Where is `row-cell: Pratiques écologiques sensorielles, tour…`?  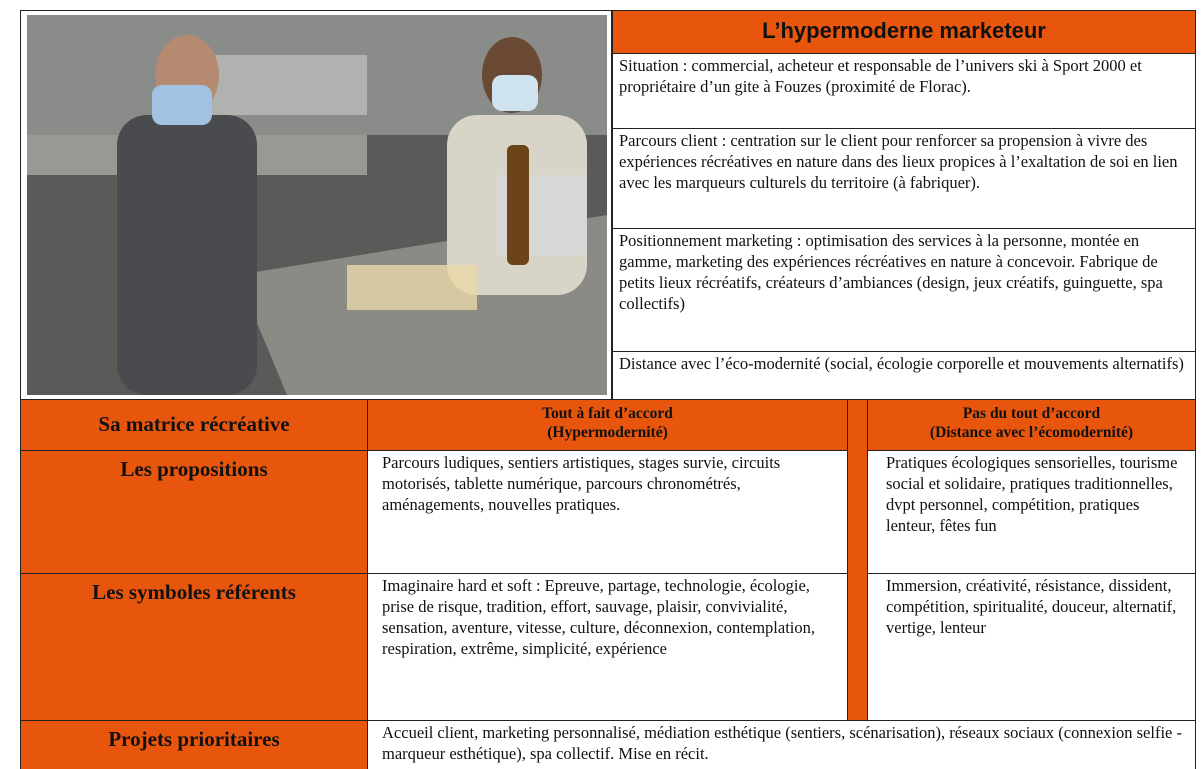
row-cell: Pratiques écologiques sensorielles, tour… is located at coordinates (1031, 512).